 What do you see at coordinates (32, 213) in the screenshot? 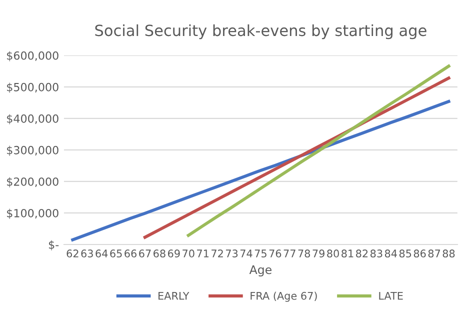
I see `y-tick-label: $100,000` at bounding box center [32, 213].